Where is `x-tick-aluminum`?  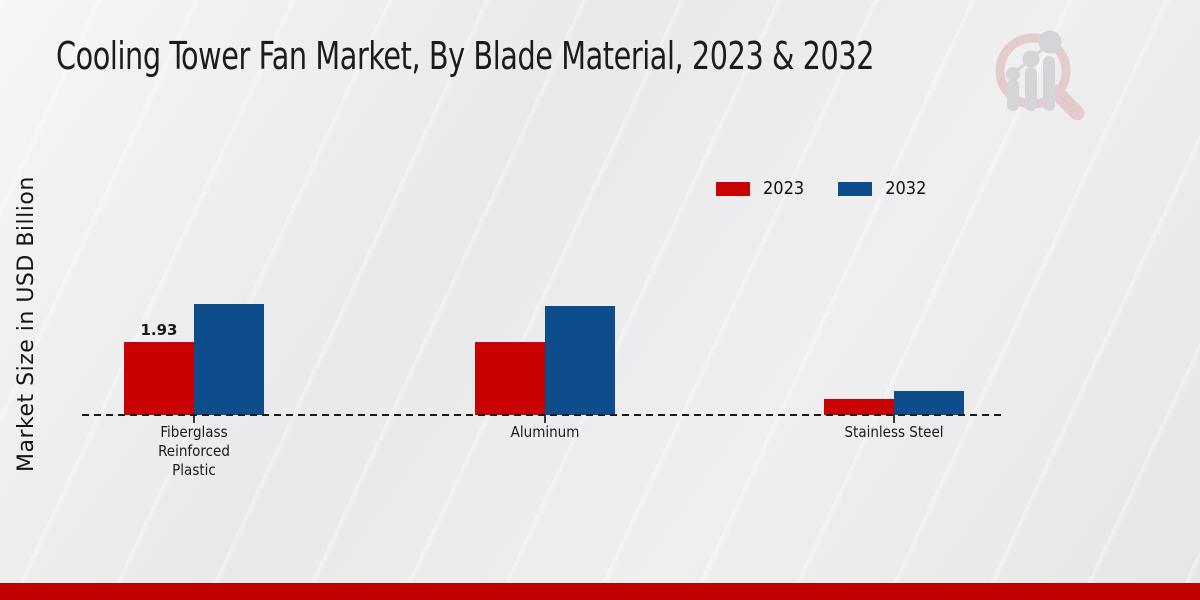
x-tick-aluminum is located at coordinates (545, 419).